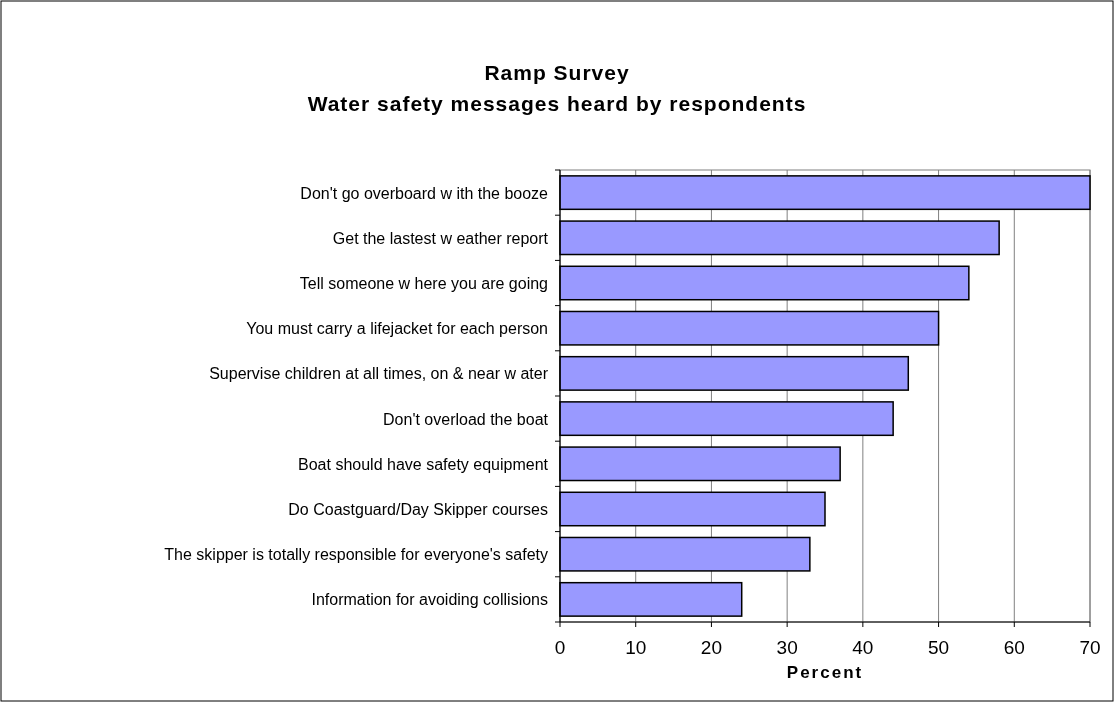 The height and width of the screenshot is (702, 1114). What do you see at coordinates (711, 647) in the screenshot?
I see `x-tick-label: 20` at bounding box center [711, 647].